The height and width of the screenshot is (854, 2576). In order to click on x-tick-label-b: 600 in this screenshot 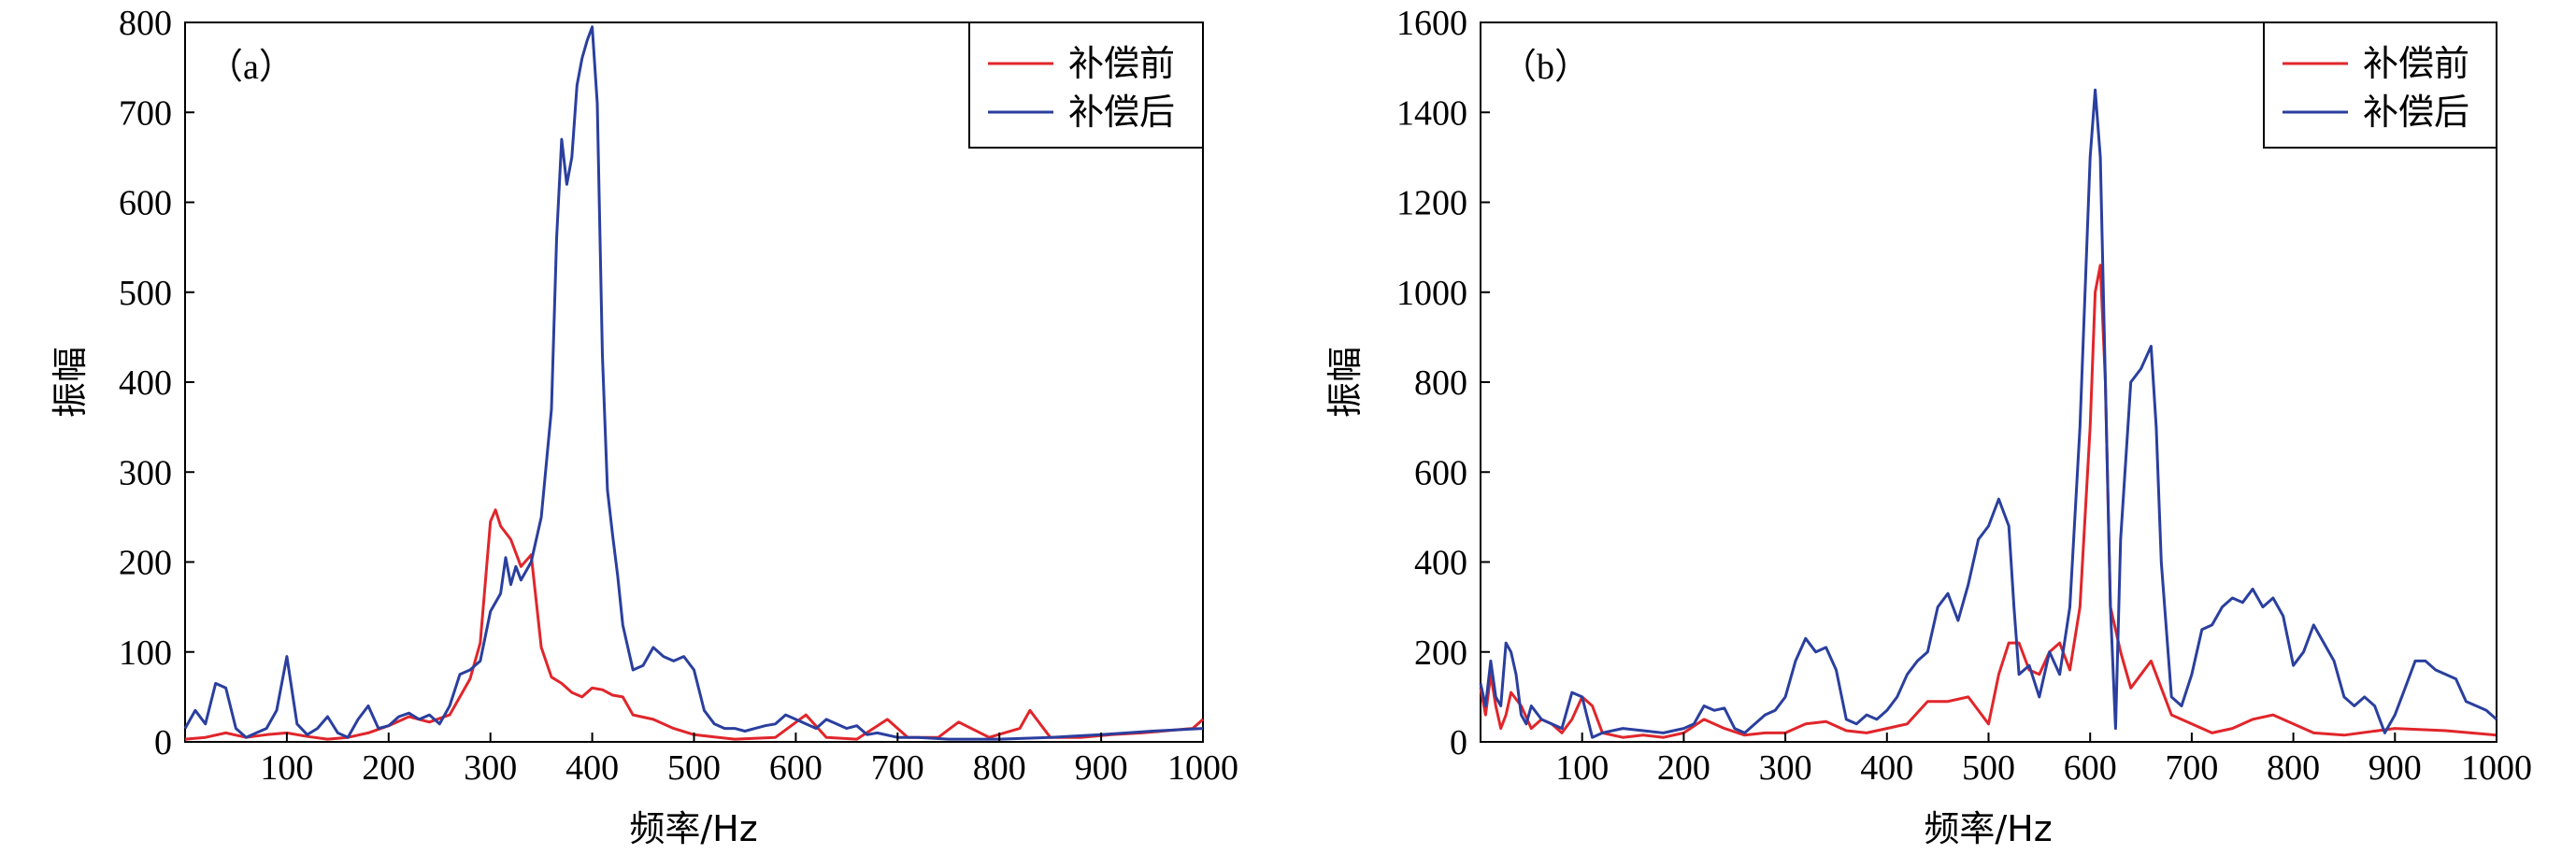, I will do `click(2090, 768)`.